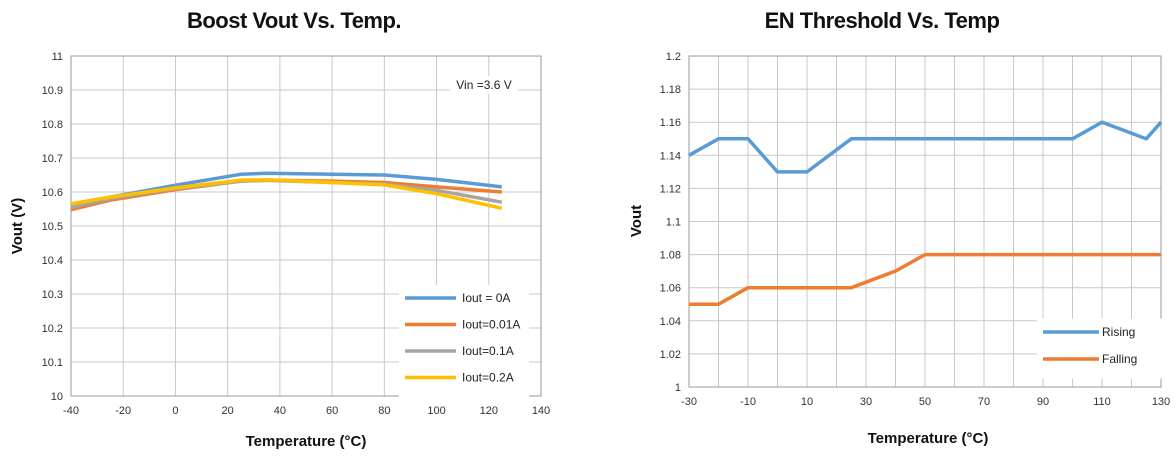 This screenshot has width=1176, height=460. What do you see at coordinates (491, 325) in the screenshot?
I see `legend-label: Iout=0.01A` at bounding box center [491, 325].